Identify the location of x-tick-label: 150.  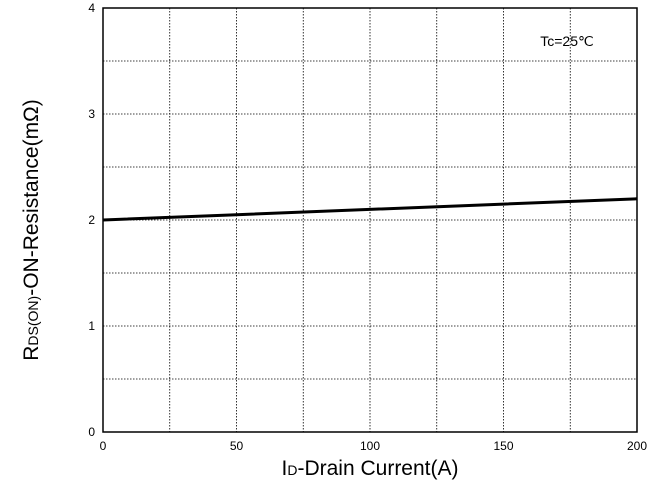
(503, 446).